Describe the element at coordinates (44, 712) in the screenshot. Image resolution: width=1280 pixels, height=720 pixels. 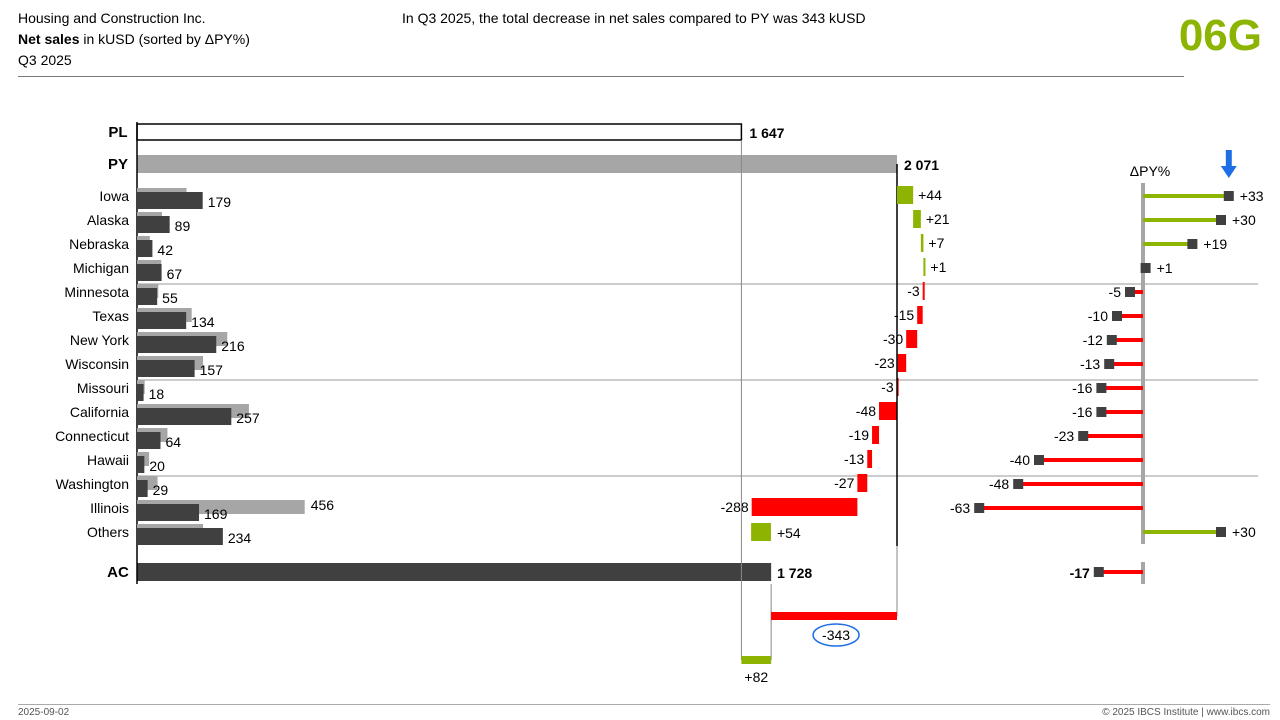
I see `footer-date: 2025-09-02` at that location.